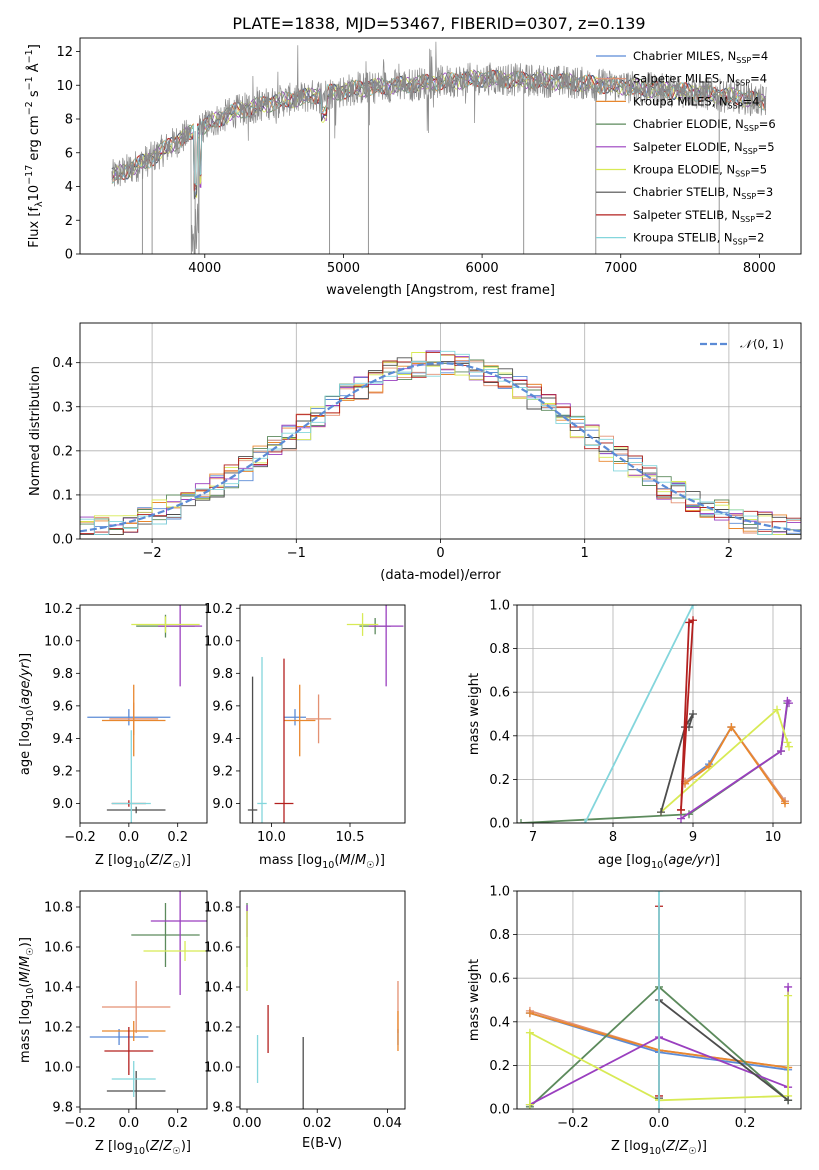 This screenshot has height=1170, width=819. Describe the element at coordinates (659, 1148) in the screenshot. I see `x-axis-label: Z [log10(Z/Z☉)]` at that location.